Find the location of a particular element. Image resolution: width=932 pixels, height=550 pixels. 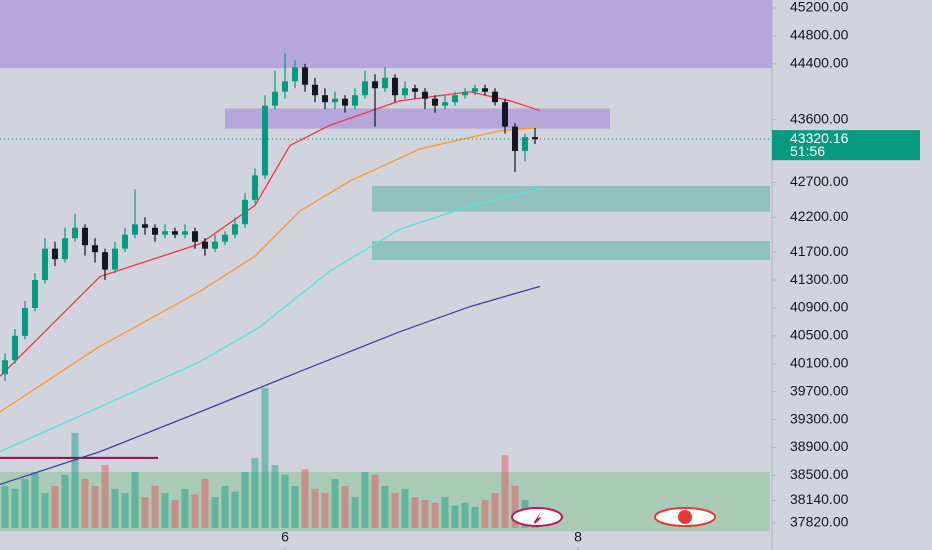

y-tick-label: 41300.00 is located at coordinates (819, 279).